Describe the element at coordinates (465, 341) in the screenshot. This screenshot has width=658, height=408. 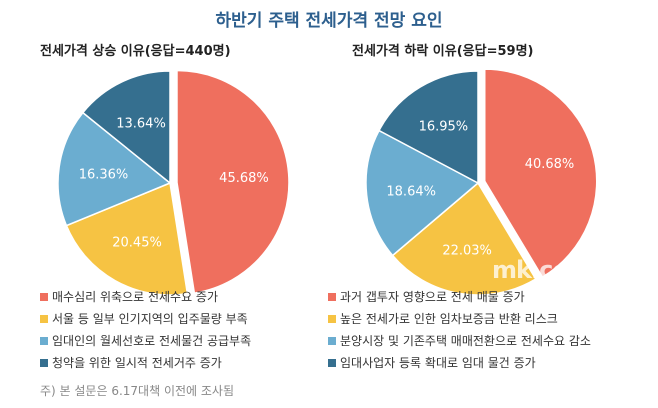
I see `legend-label: 분양시장 및 기존주택 매매전환으로 전세수요 감소` at that location.